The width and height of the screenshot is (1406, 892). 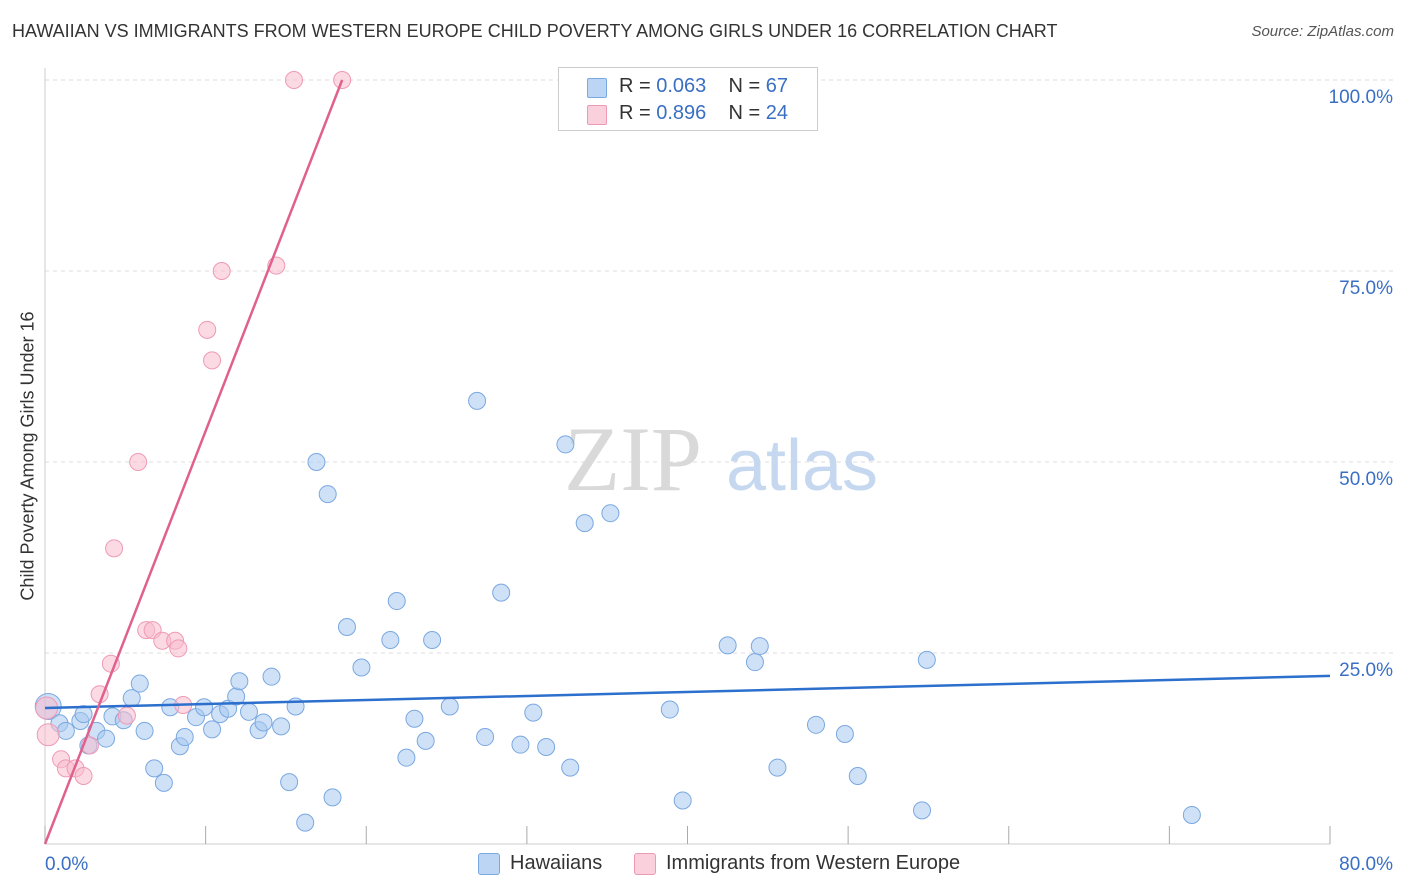 I want to click on legend-n-value: 24, so click(x=777, y=113).